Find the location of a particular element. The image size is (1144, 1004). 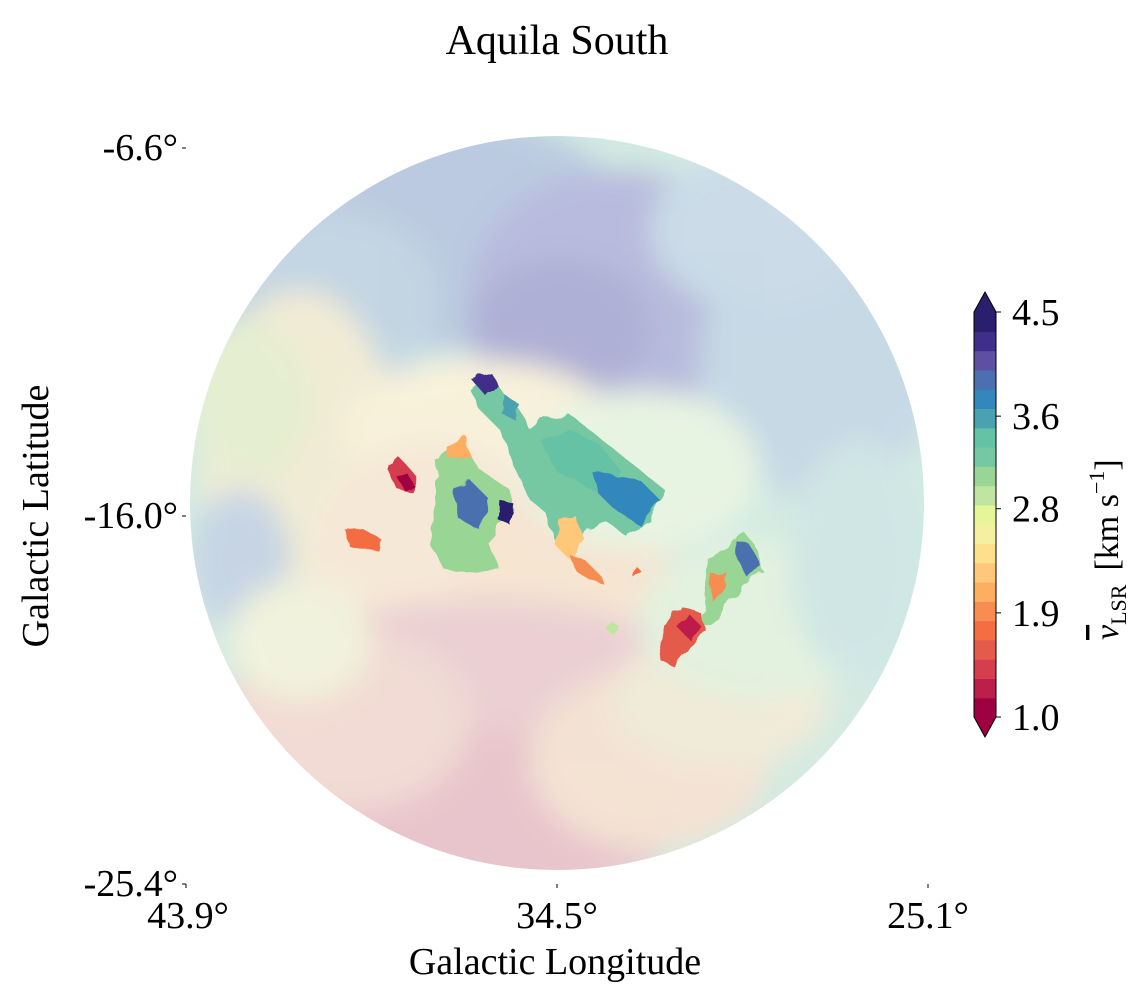

y-tick-label: -16.0° is located at coordinates (131, 516).